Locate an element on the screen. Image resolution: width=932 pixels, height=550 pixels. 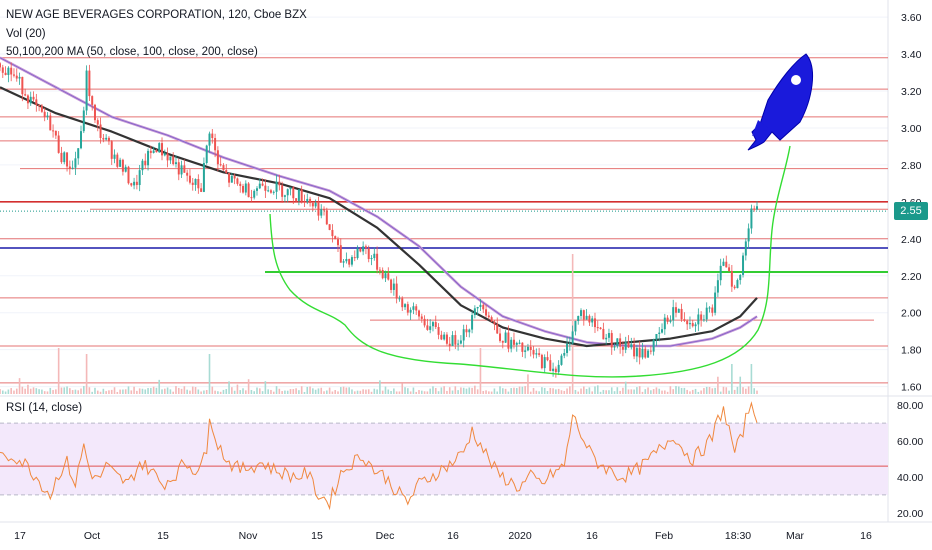
rocket-fin is located at coordinates (760, 128).